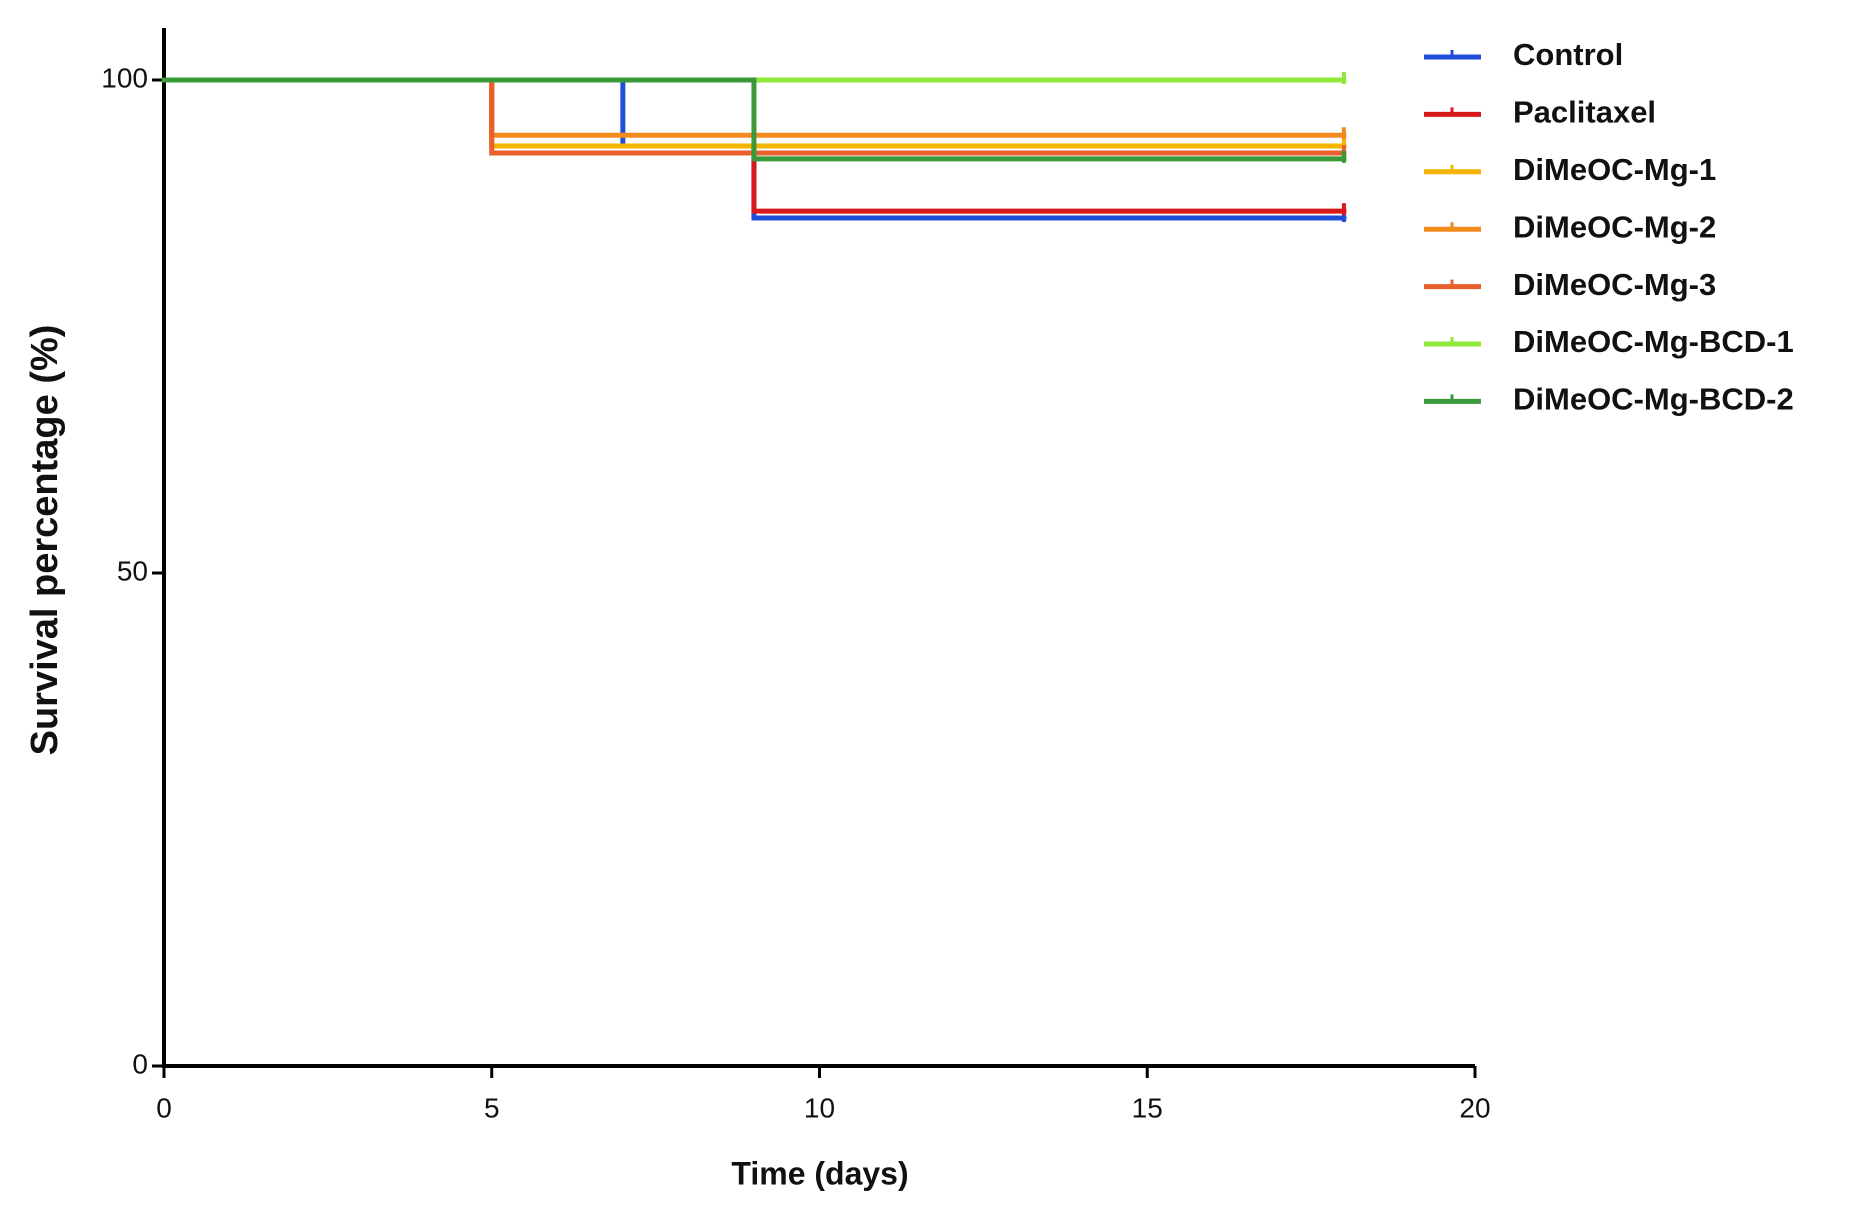 This screenshot has width=1851, height=1209. What do you see at coordinates (45, 540) in the screenshot?
I see `y-axis-title: Survival percentage (%)` at bounding box center [45, 540].